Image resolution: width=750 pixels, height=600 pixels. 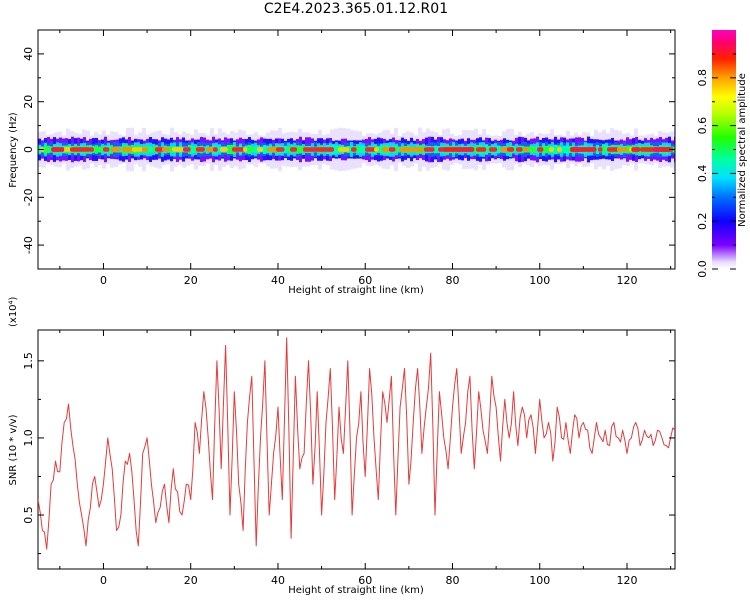 I want to click on colorbar-tick-label: 0.2, so click(x=702, y=221).